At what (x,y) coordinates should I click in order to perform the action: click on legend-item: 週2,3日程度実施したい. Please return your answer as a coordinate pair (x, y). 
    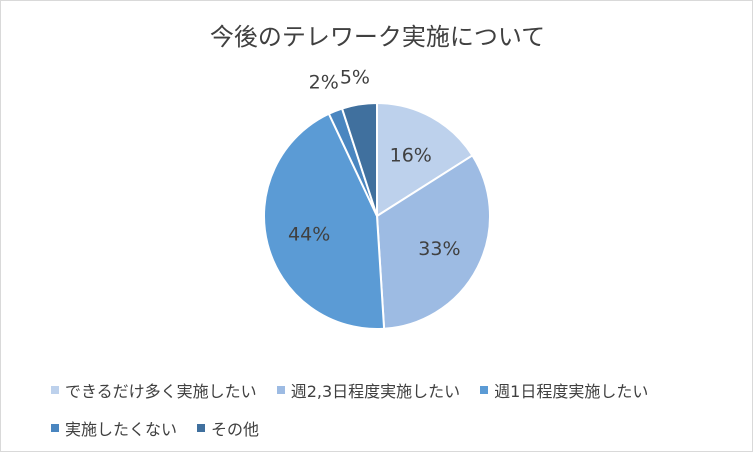
    Looking at the image, I should click on (368, 390).